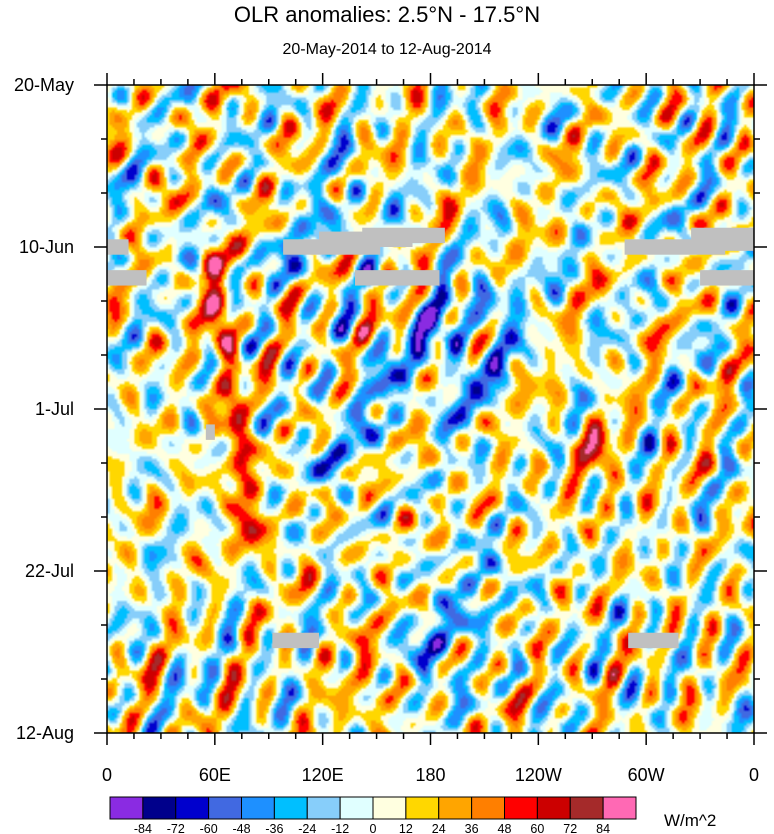  What do you see at coordinates (274, 828) in the screenshot?
I see `colorbar-level-label: -36` at bounding box center [274, 828].